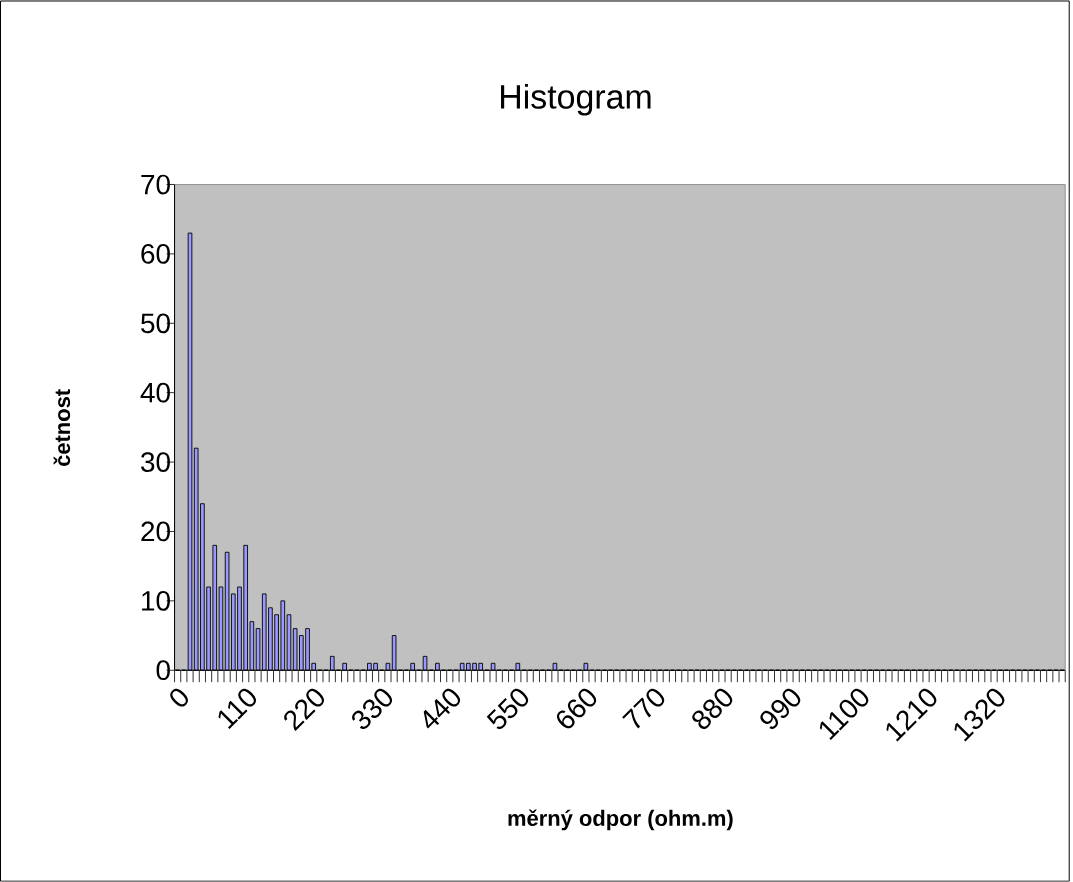 This screenshot has height=882, width=1073. I want to click on y-axis-title: četnost, so click(62, 428).